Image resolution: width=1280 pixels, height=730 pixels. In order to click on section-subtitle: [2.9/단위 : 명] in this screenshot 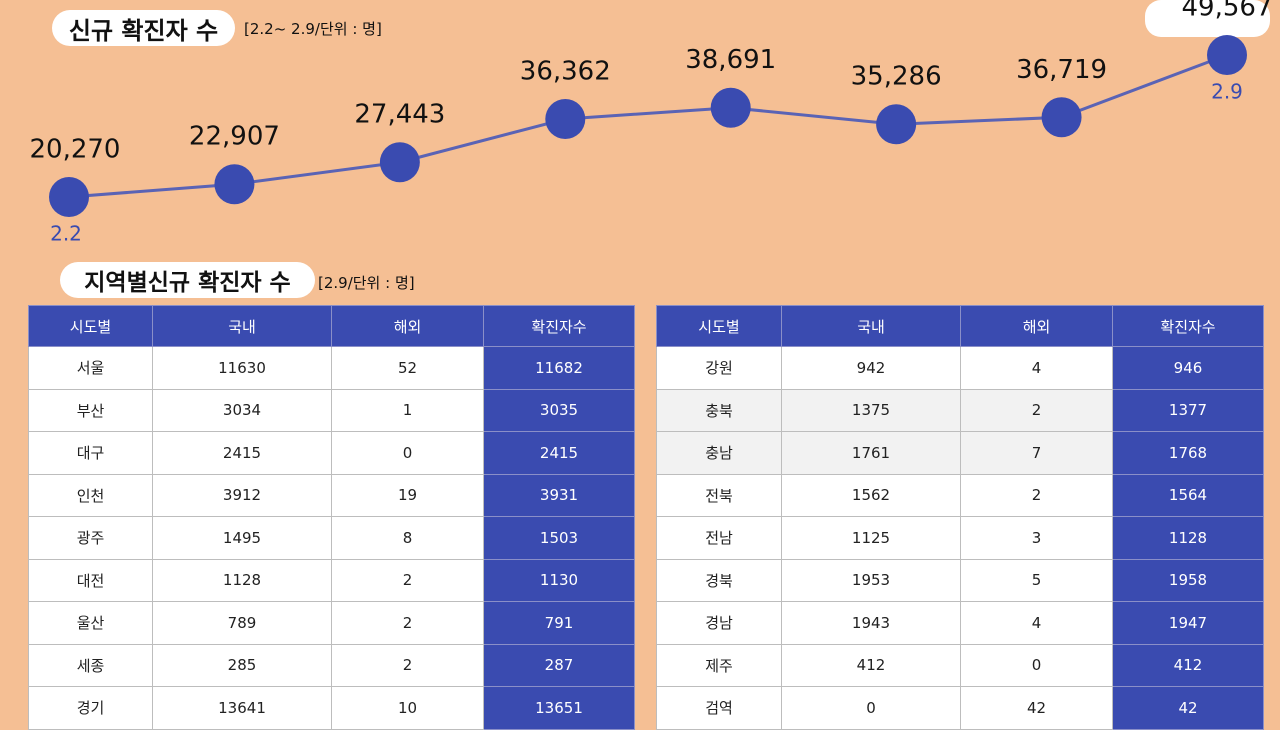, I will do `click(366, 283)`.